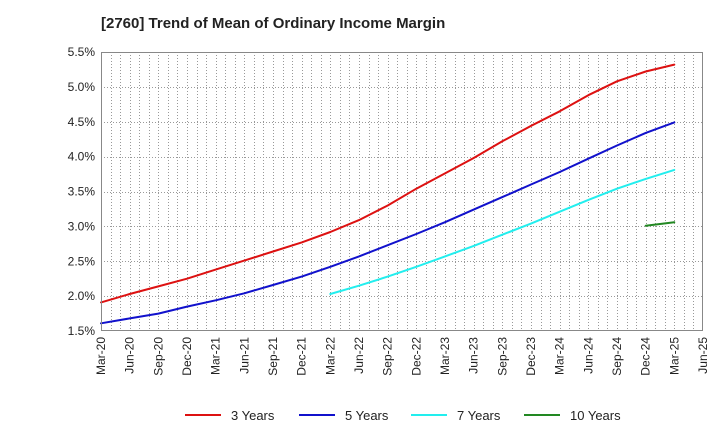  Describe the element at coordinates (330, 356) in the screenshot. I see `x-tick-label: Mar-22` at that location.